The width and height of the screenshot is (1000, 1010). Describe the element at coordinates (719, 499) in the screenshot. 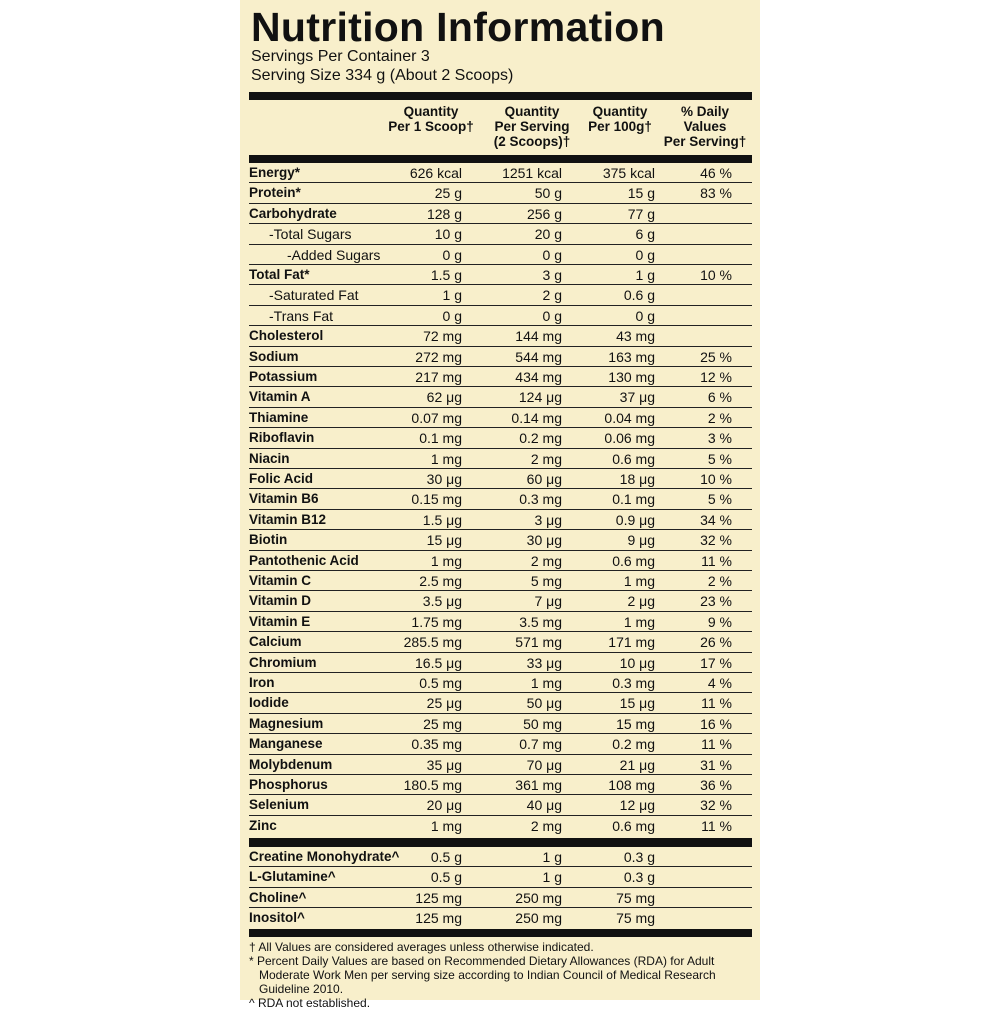

I see `nutrient-value: 5 %` at that location.